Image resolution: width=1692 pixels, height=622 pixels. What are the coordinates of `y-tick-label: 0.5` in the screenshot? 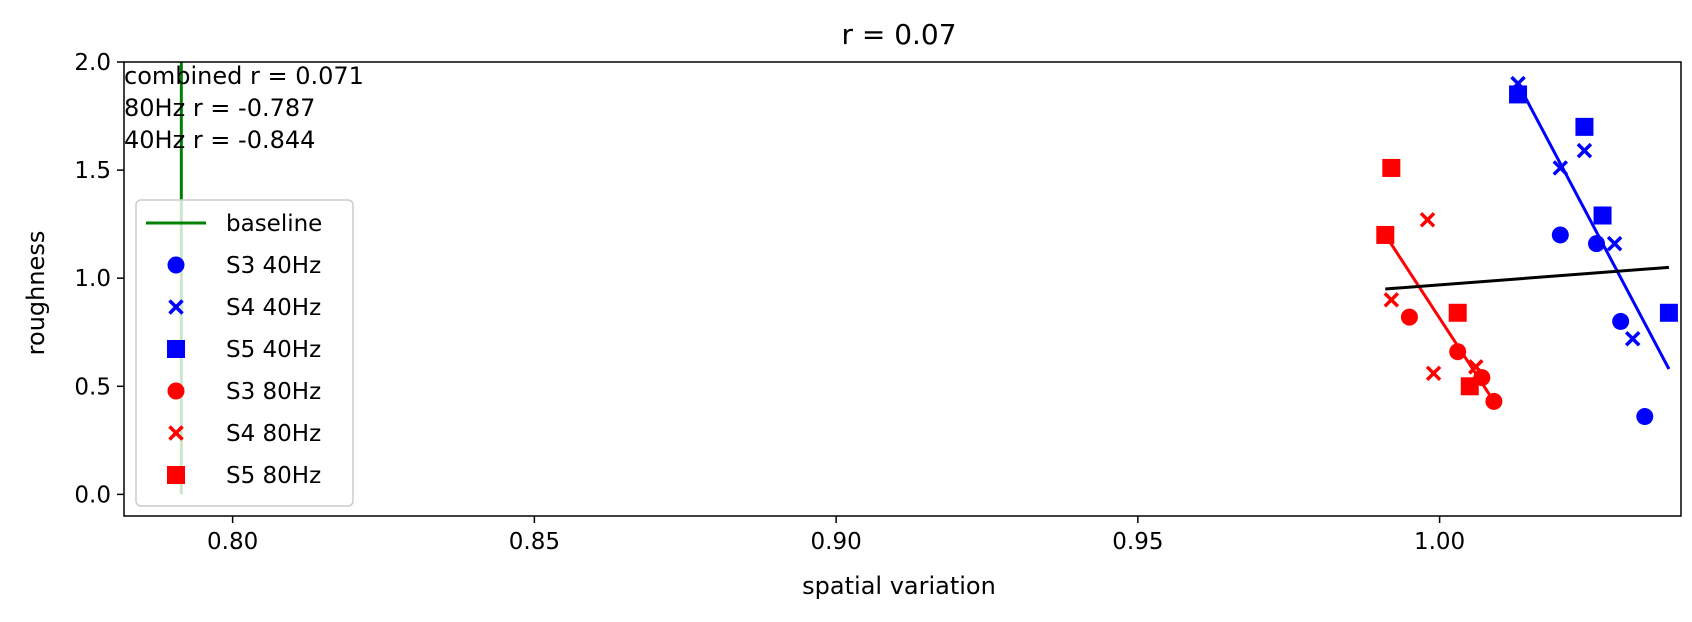 It's located at (92, 387).